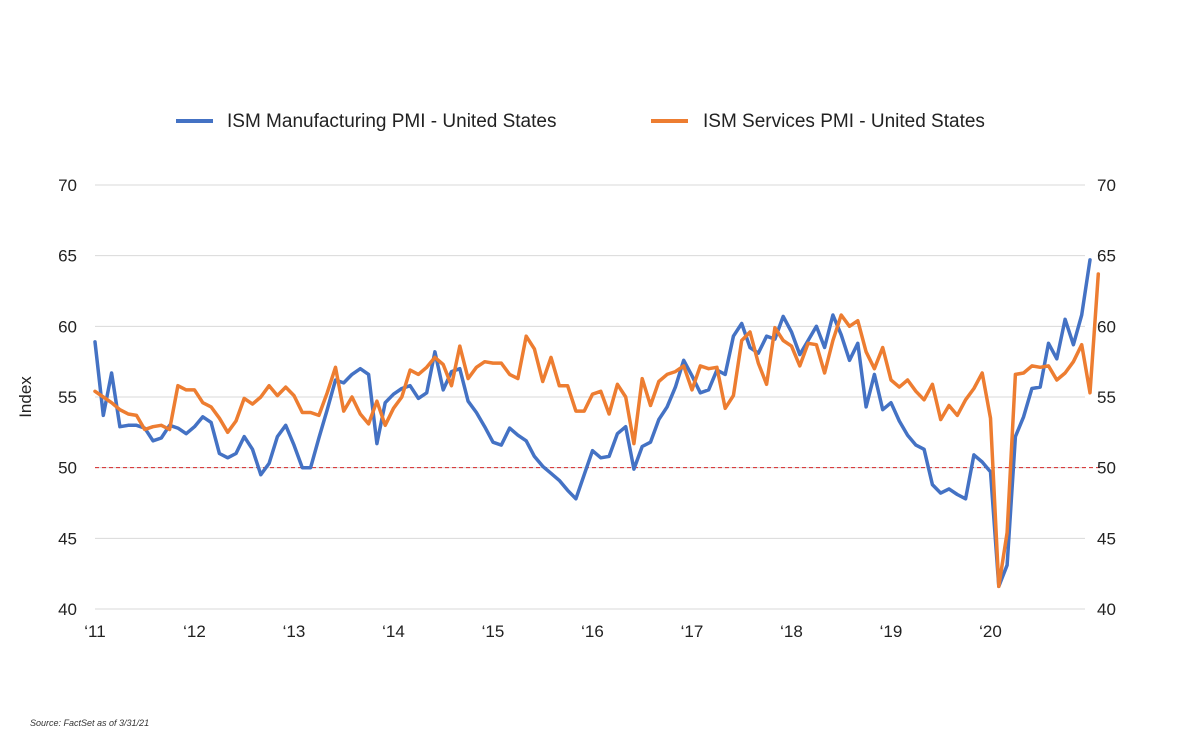 This screenshot has width=1200, height=750. I want to click on y-tick-left-40: 40, so click(67, 609).